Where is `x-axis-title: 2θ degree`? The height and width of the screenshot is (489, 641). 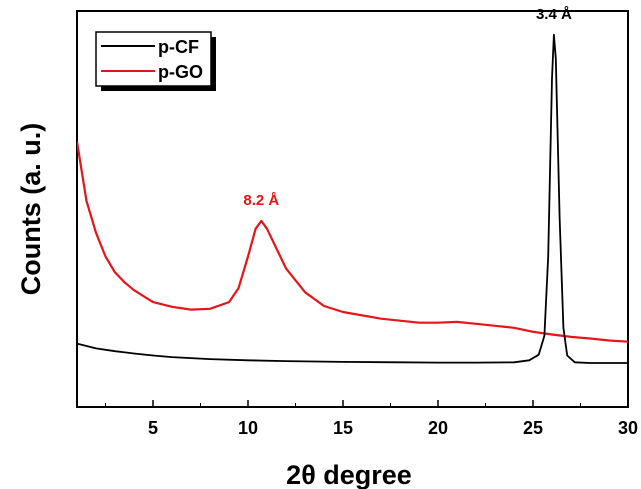
x-axis-title: 2θ degree is located at coordinates (349, 474).